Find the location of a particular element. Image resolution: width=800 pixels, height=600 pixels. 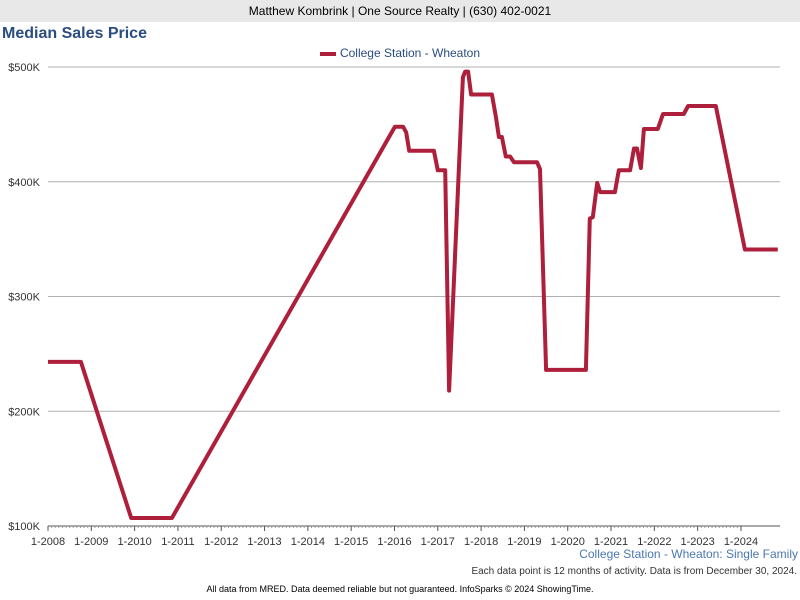

x-tick-label: 1-2012 is located at coordinates (221, 542).